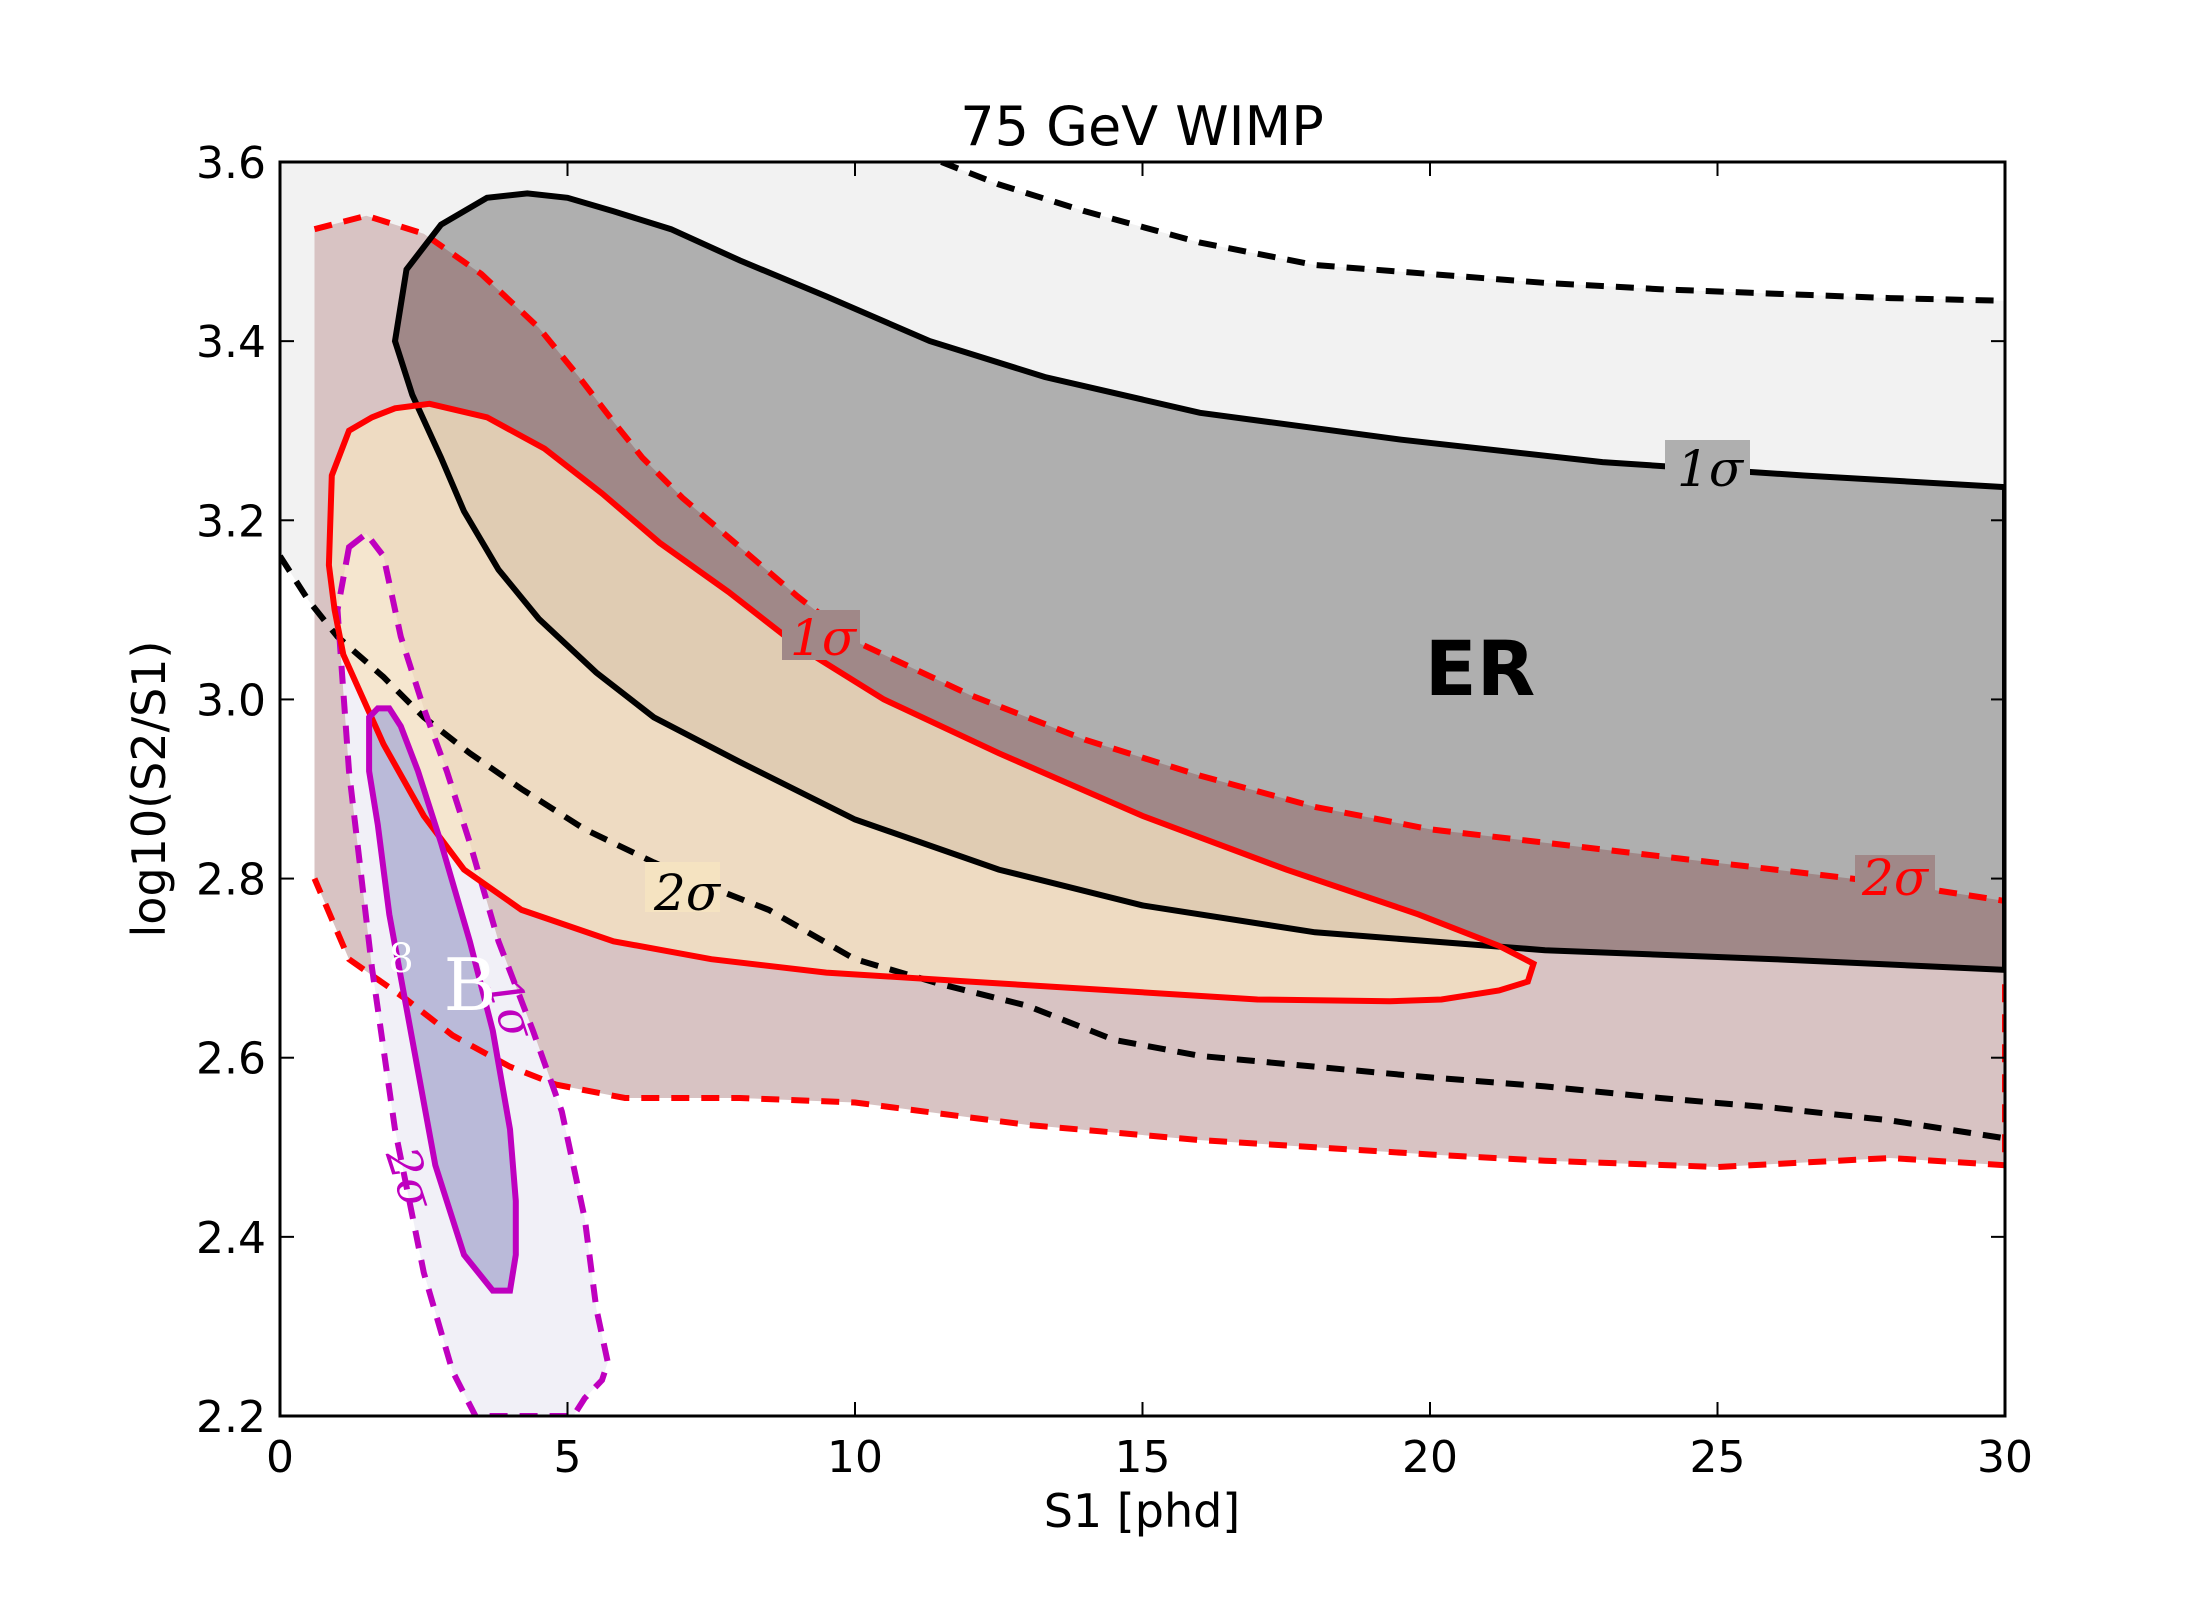 The width and height of the screenshot is (2200, 1600). Describe the element at coordinates (1718, 1457) in the screenshot. I see `x-tick-label: 25` at that location.